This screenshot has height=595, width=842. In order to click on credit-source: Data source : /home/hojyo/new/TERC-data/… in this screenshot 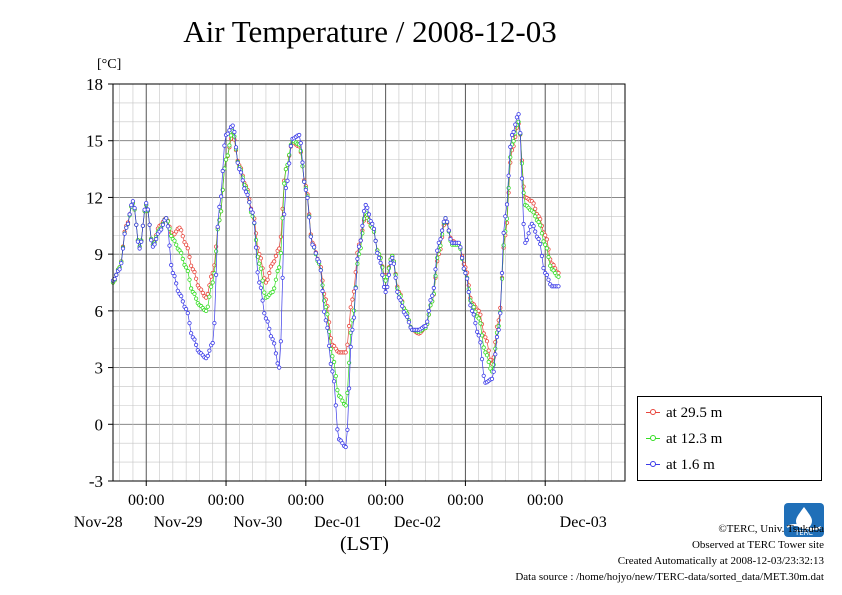, I will do `click(669, 577)`.